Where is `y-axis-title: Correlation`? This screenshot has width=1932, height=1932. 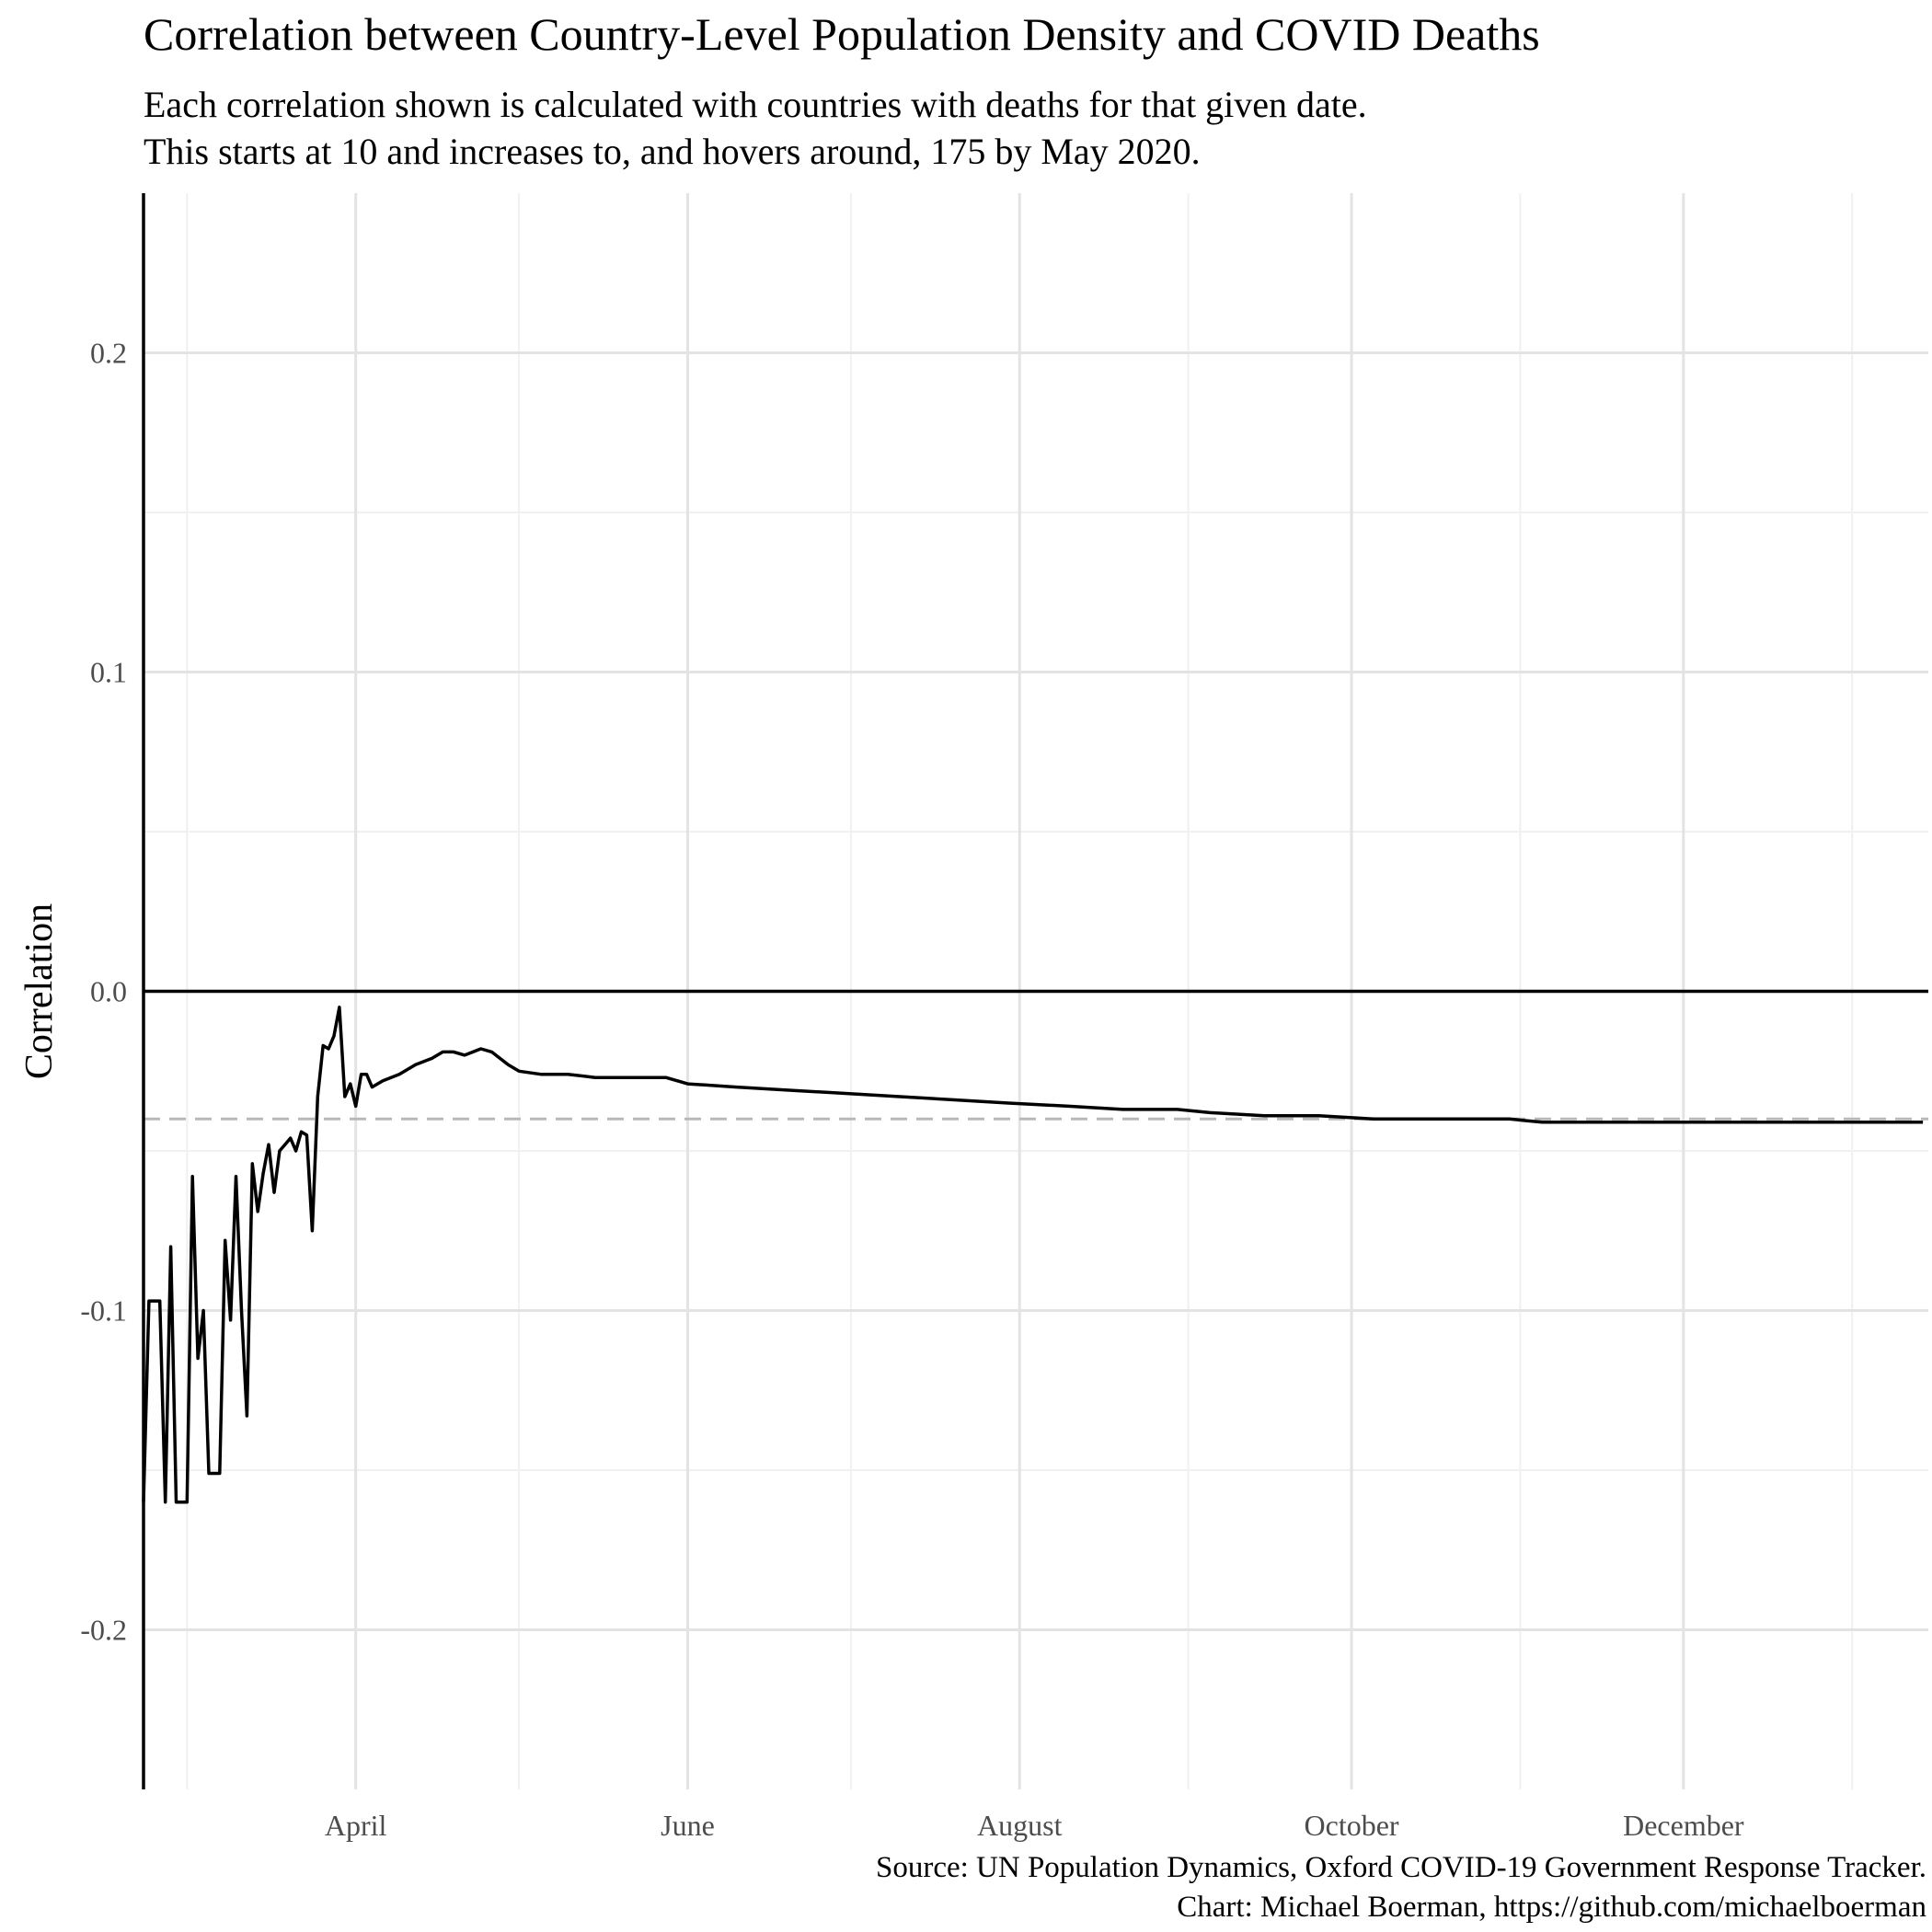
y-axis-title: Correlation is located at coordinates (39, 991).